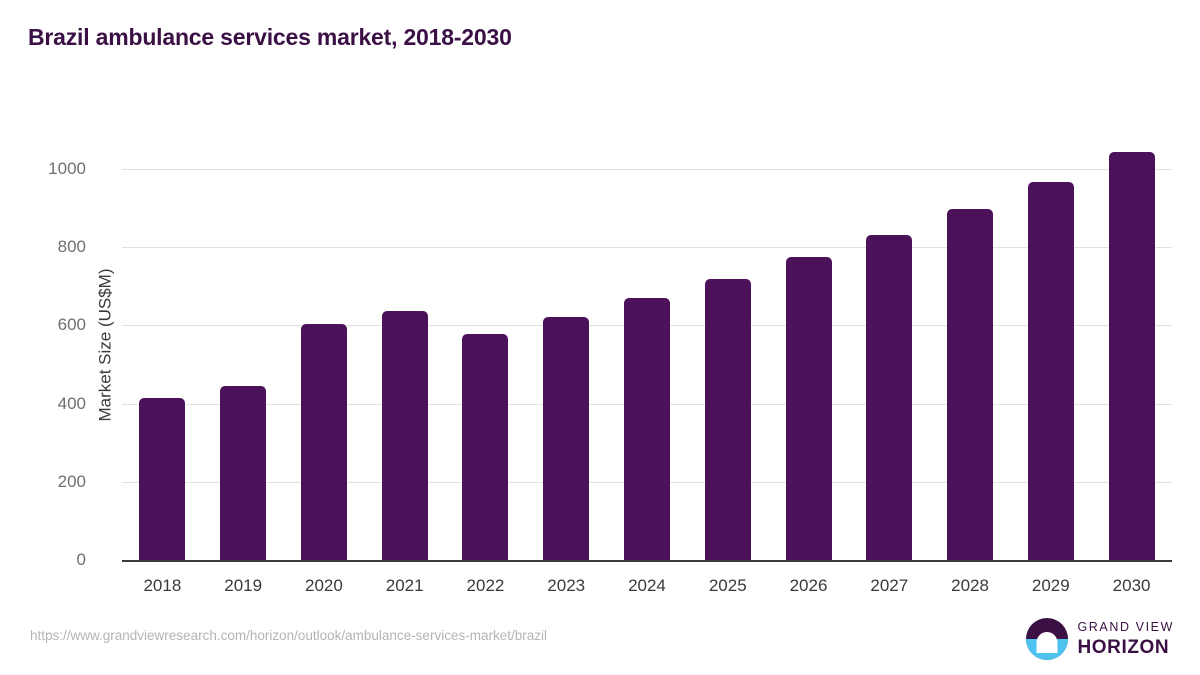 Image resolution: width=1200 pixels, height=675 pixels. Describe the element at coordinates (1050, 585) in the screenshot. I see `x-axis-tick-label: 2029` at that location.